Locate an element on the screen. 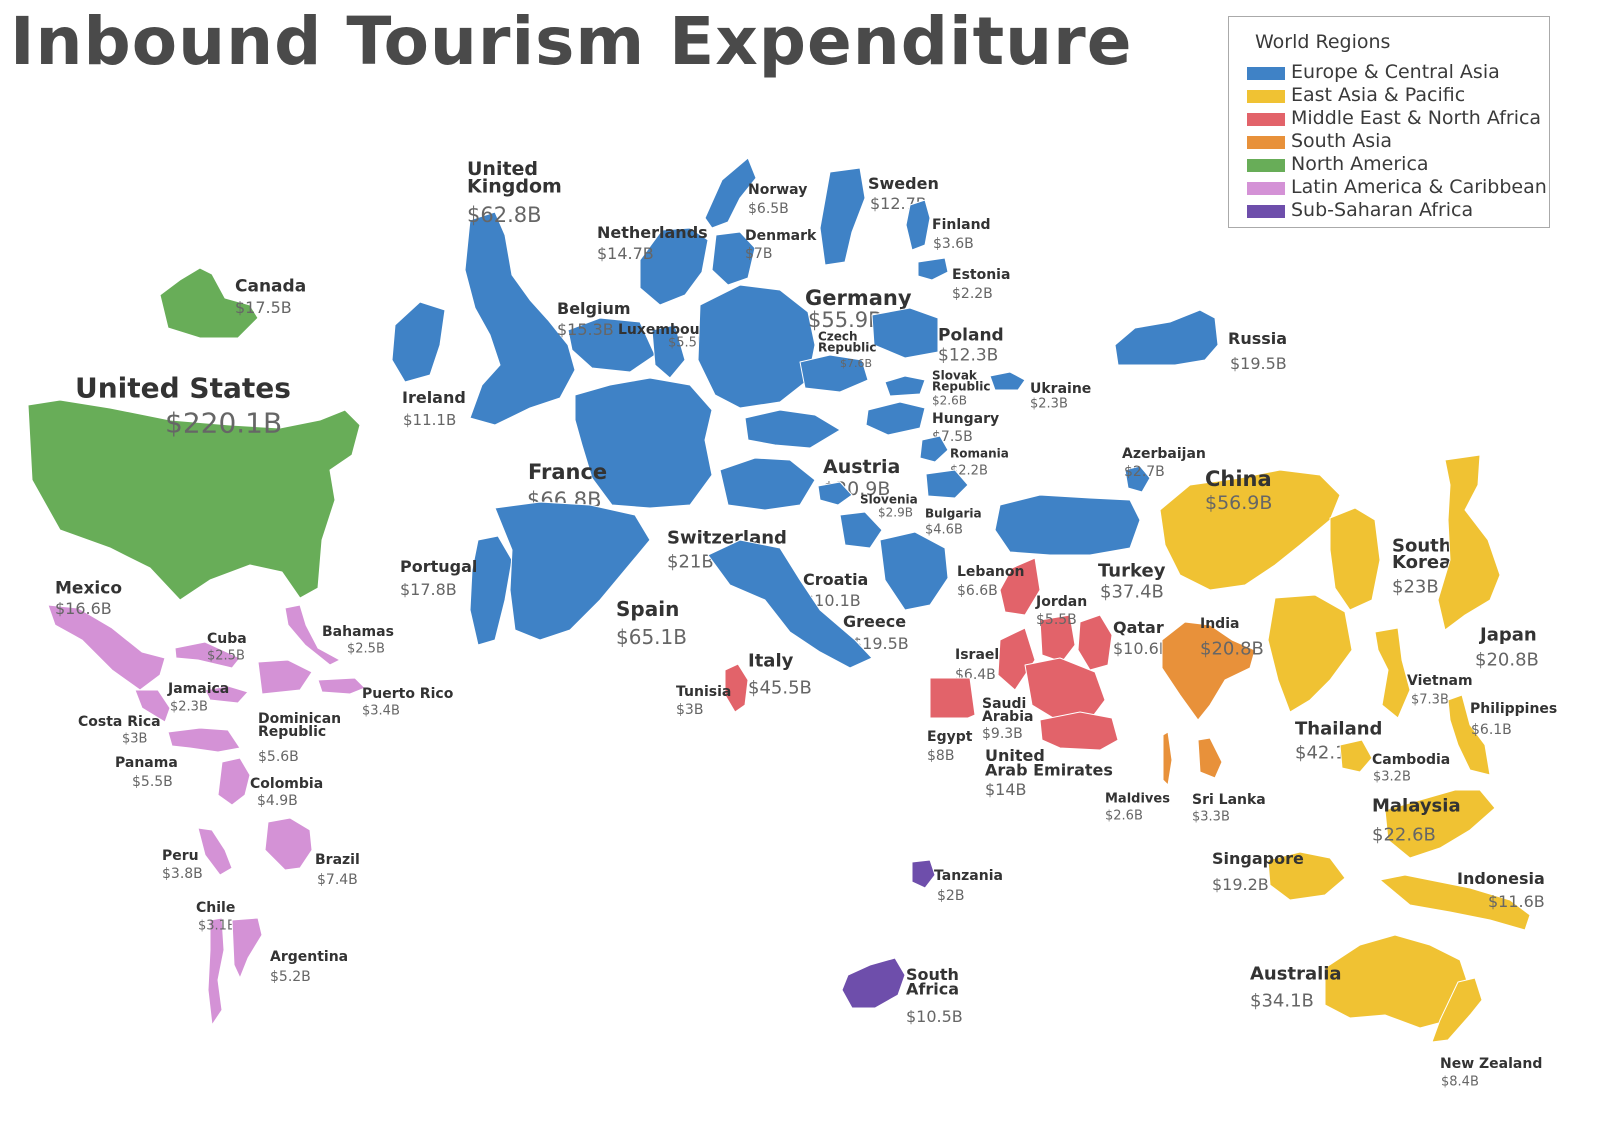 This screenshot has height=1128, width=1600. country-label: India is located at coordinates (1219, 624).